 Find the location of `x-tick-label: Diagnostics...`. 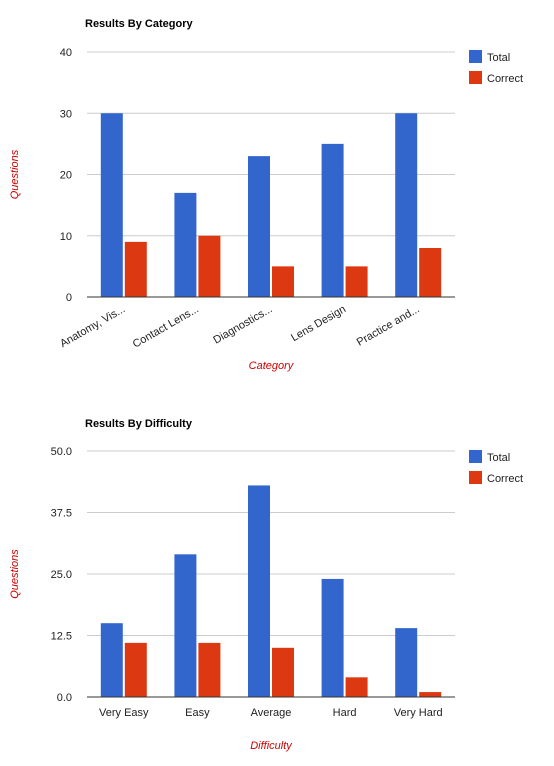

x-tick-label: Diagnostics... is located at coordinates (242, 324).